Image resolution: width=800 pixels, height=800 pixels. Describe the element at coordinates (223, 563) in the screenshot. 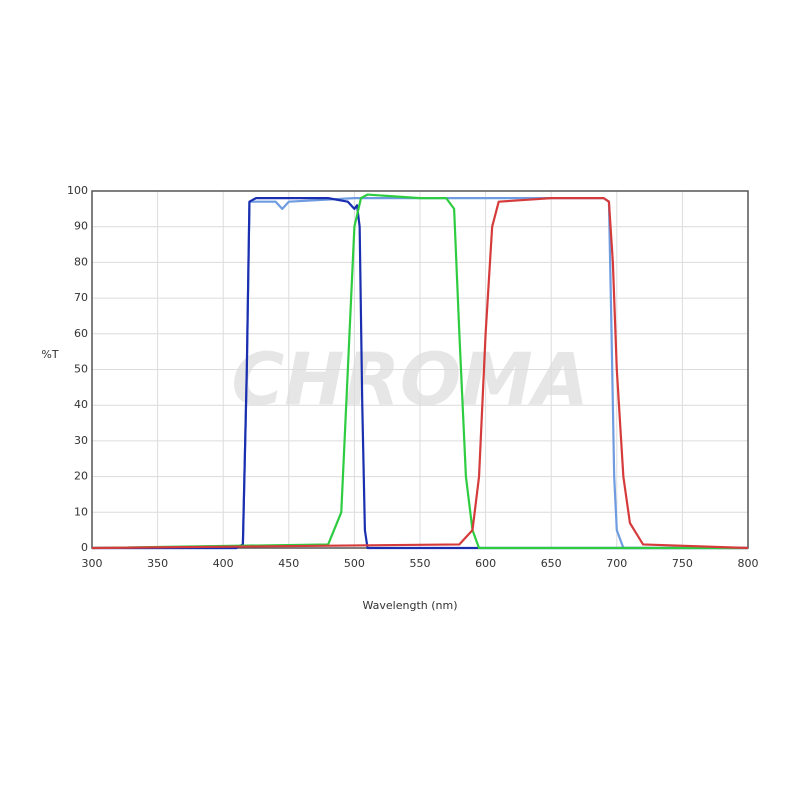

I see `x-tick-label: 400` at that location.